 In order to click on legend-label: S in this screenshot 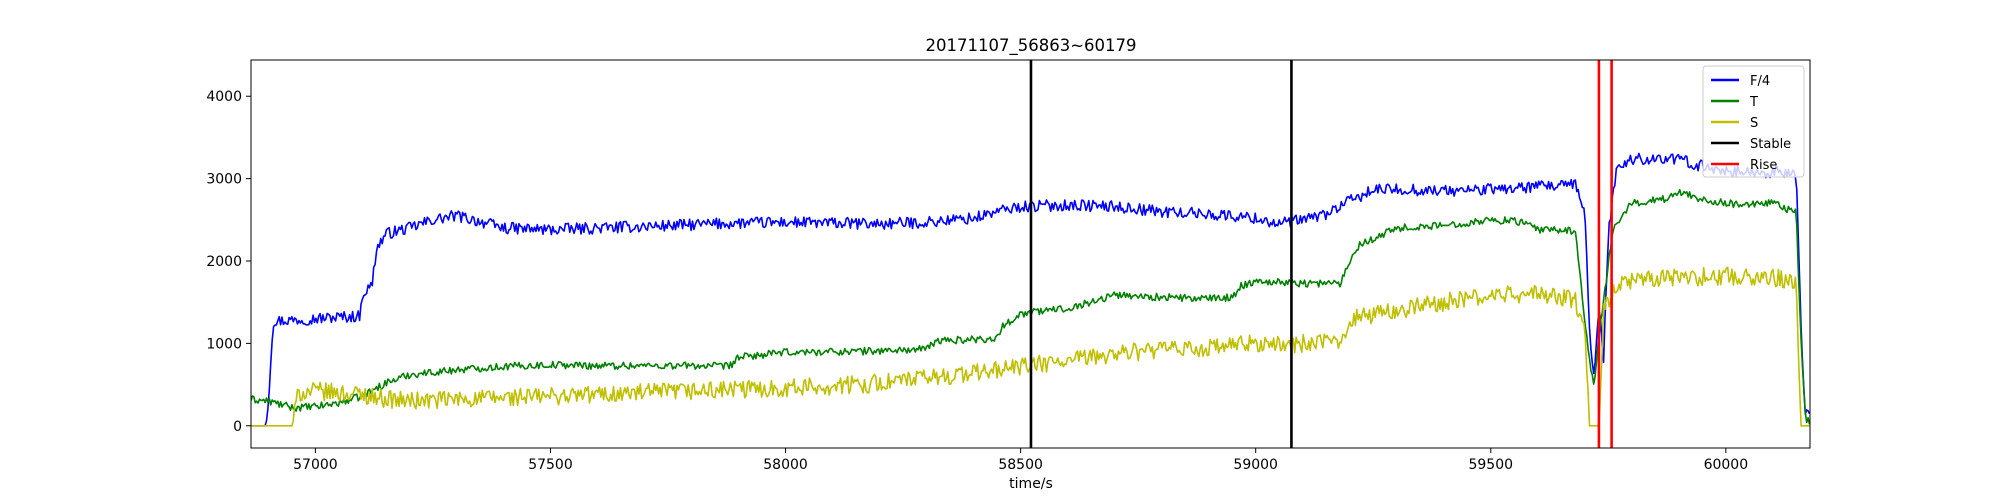, I will do `click(1754, 123)`.